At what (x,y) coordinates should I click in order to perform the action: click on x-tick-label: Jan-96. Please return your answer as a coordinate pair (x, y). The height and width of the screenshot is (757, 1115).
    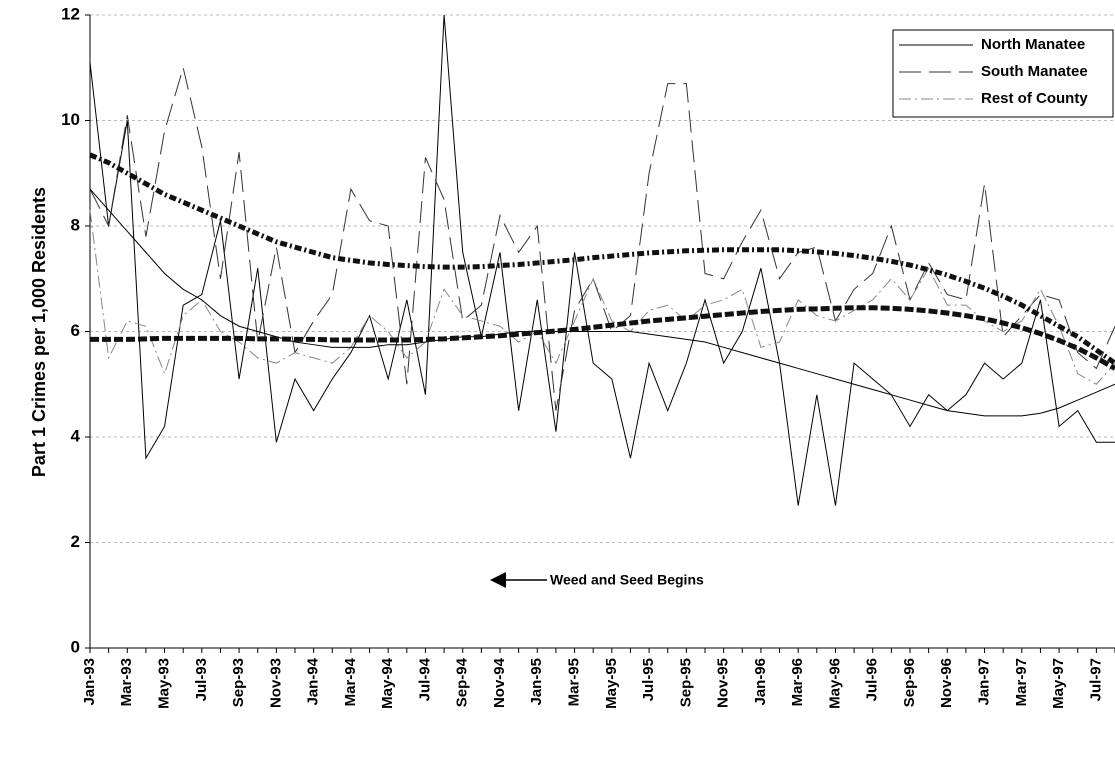
    Looking at the image, I should click on (760, 682).